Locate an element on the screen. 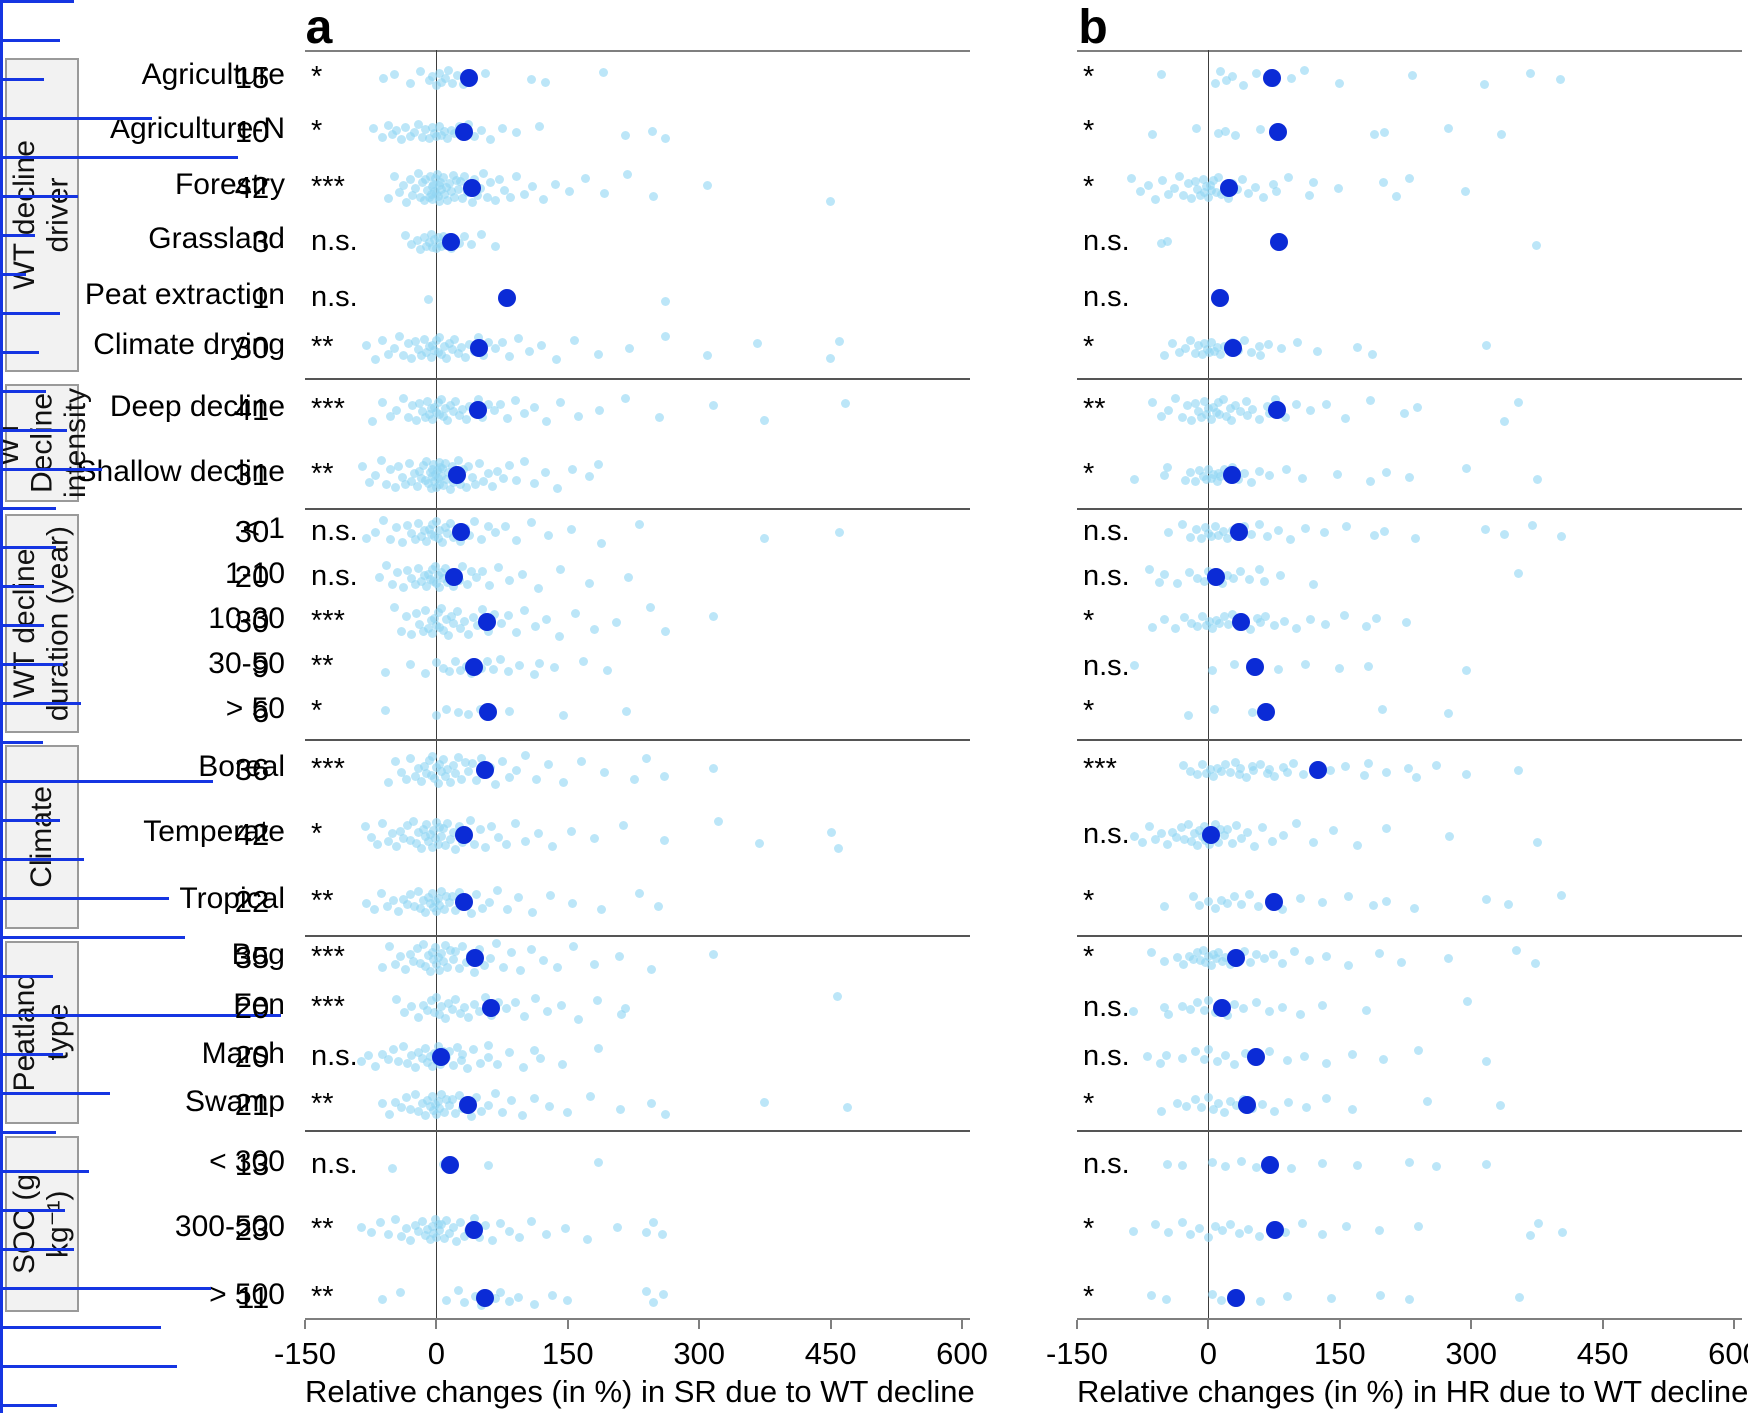 This screenshot has width=1748, height=1413. x-tick-label: 150 is located at coordinates (1339, 1353).